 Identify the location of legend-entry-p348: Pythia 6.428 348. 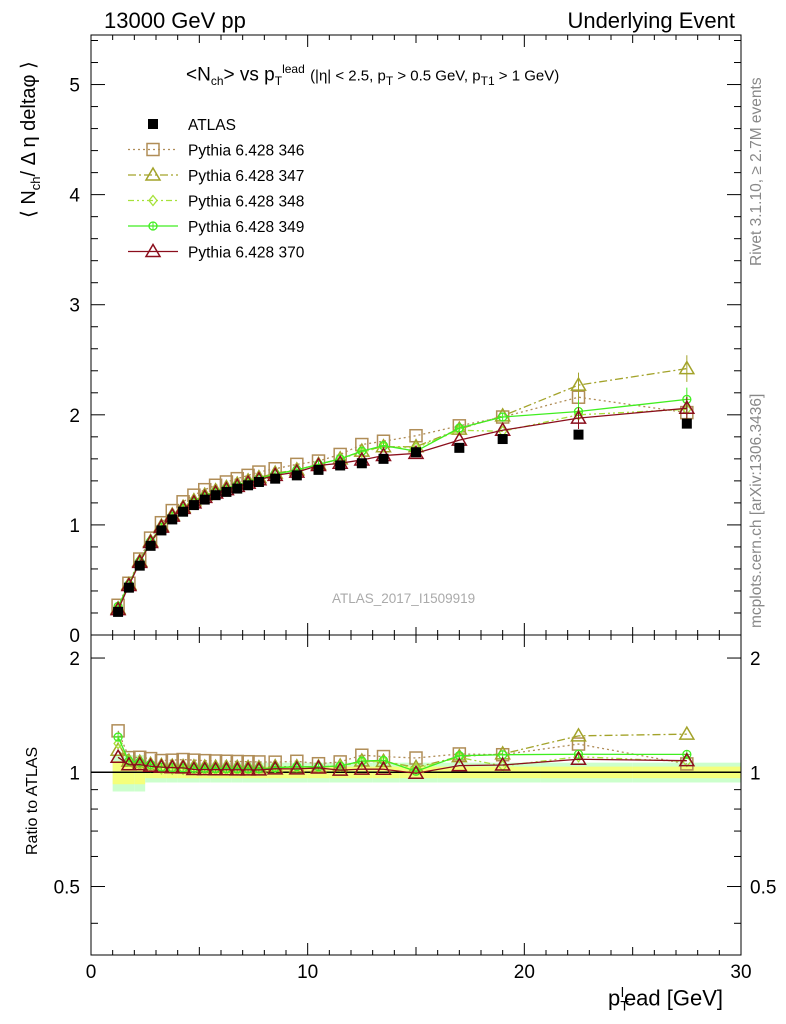
(216, 202).